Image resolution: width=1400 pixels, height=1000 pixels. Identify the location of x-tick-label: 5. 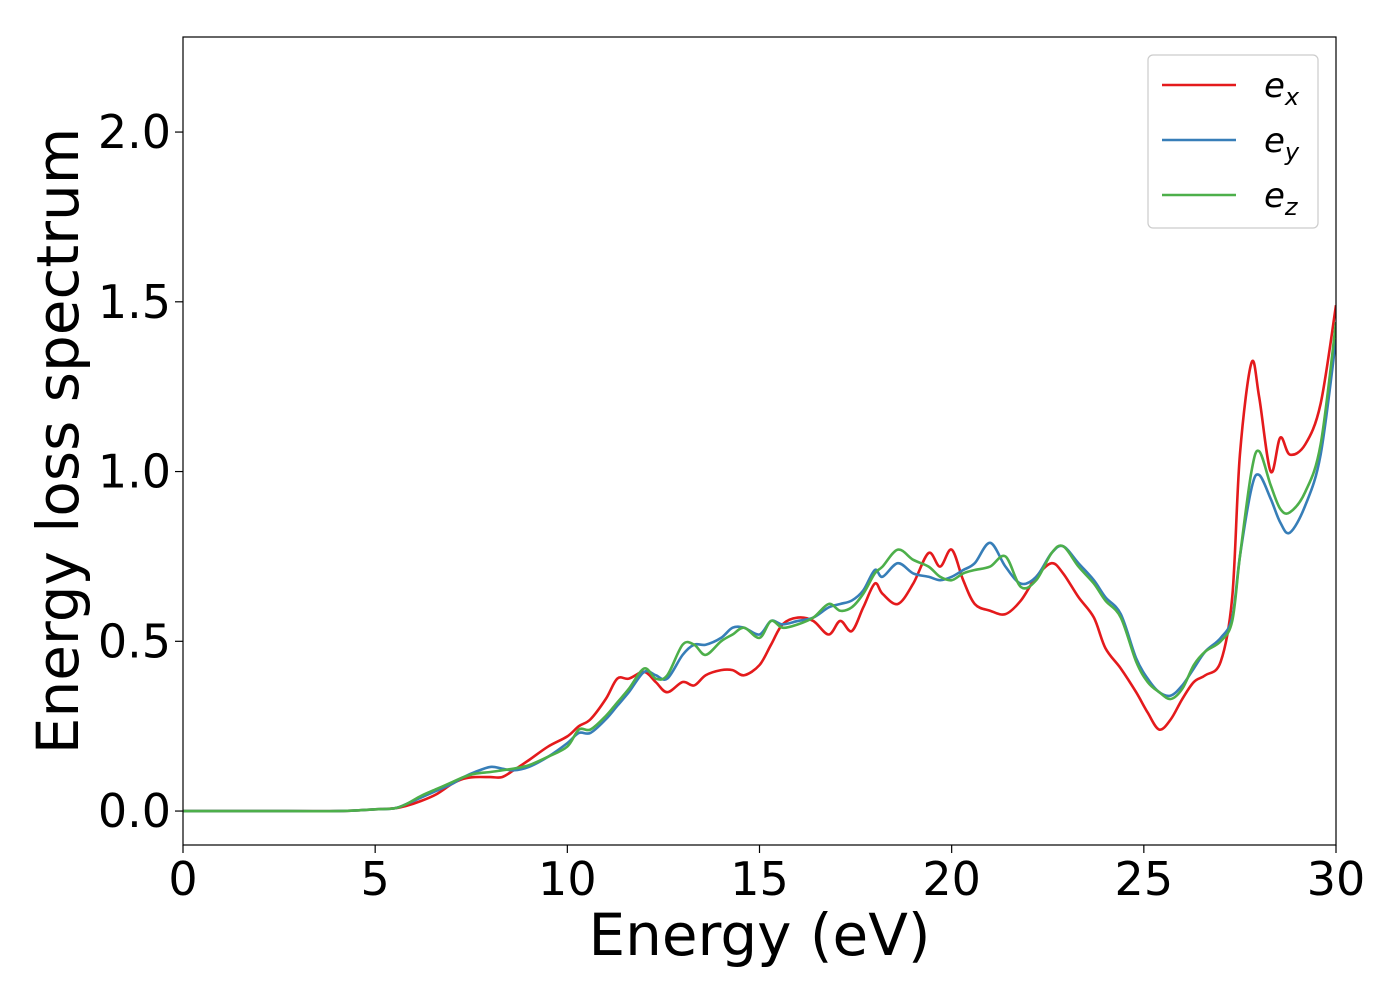
(375, 879).